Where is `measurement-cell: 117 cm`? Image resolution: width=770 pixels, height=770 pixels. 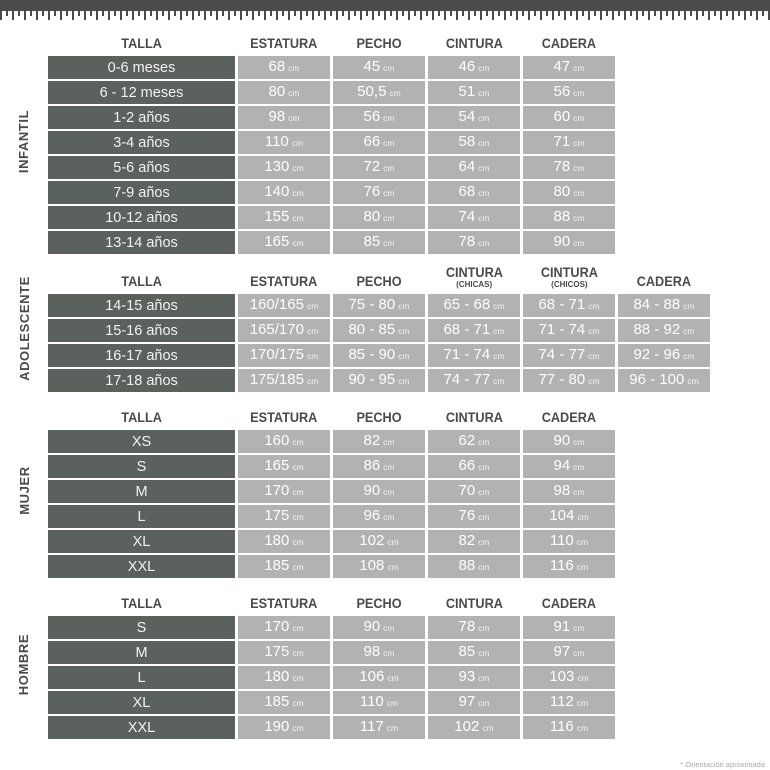
measurement-cell: 117 cm is located at coordinates (379, 727).